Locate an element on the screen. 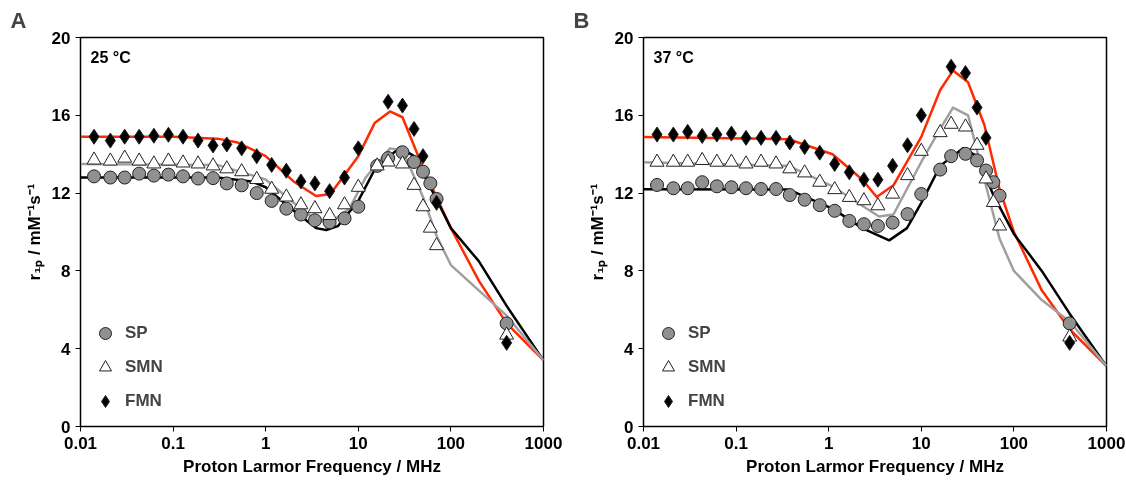  y-tick-label: 4 is located at coordinates (629, 349).